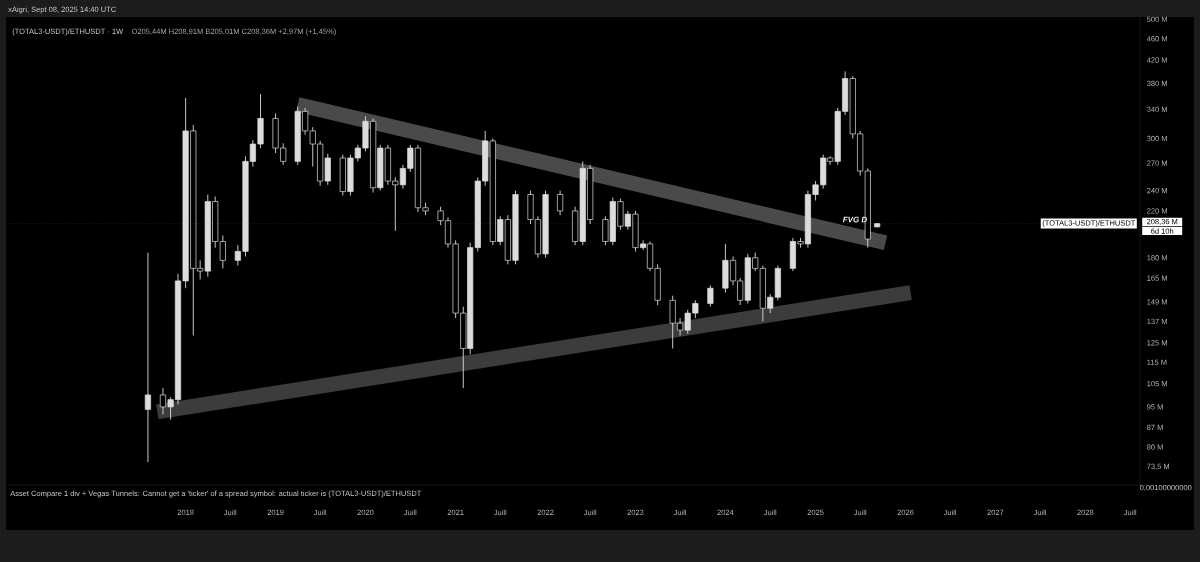 The height and width of the screenshot is (562, 1200). What do you see at coordinates (854, 219) in the screenshot?
I see `annotation: FVG D` at bounding box center [854, 219].